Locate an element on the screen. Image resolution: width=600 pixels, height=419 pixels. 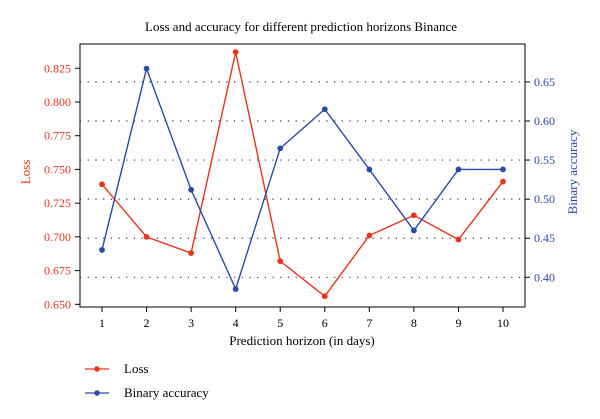
left-axis-label: Loss is located at coordinates (25, 172).